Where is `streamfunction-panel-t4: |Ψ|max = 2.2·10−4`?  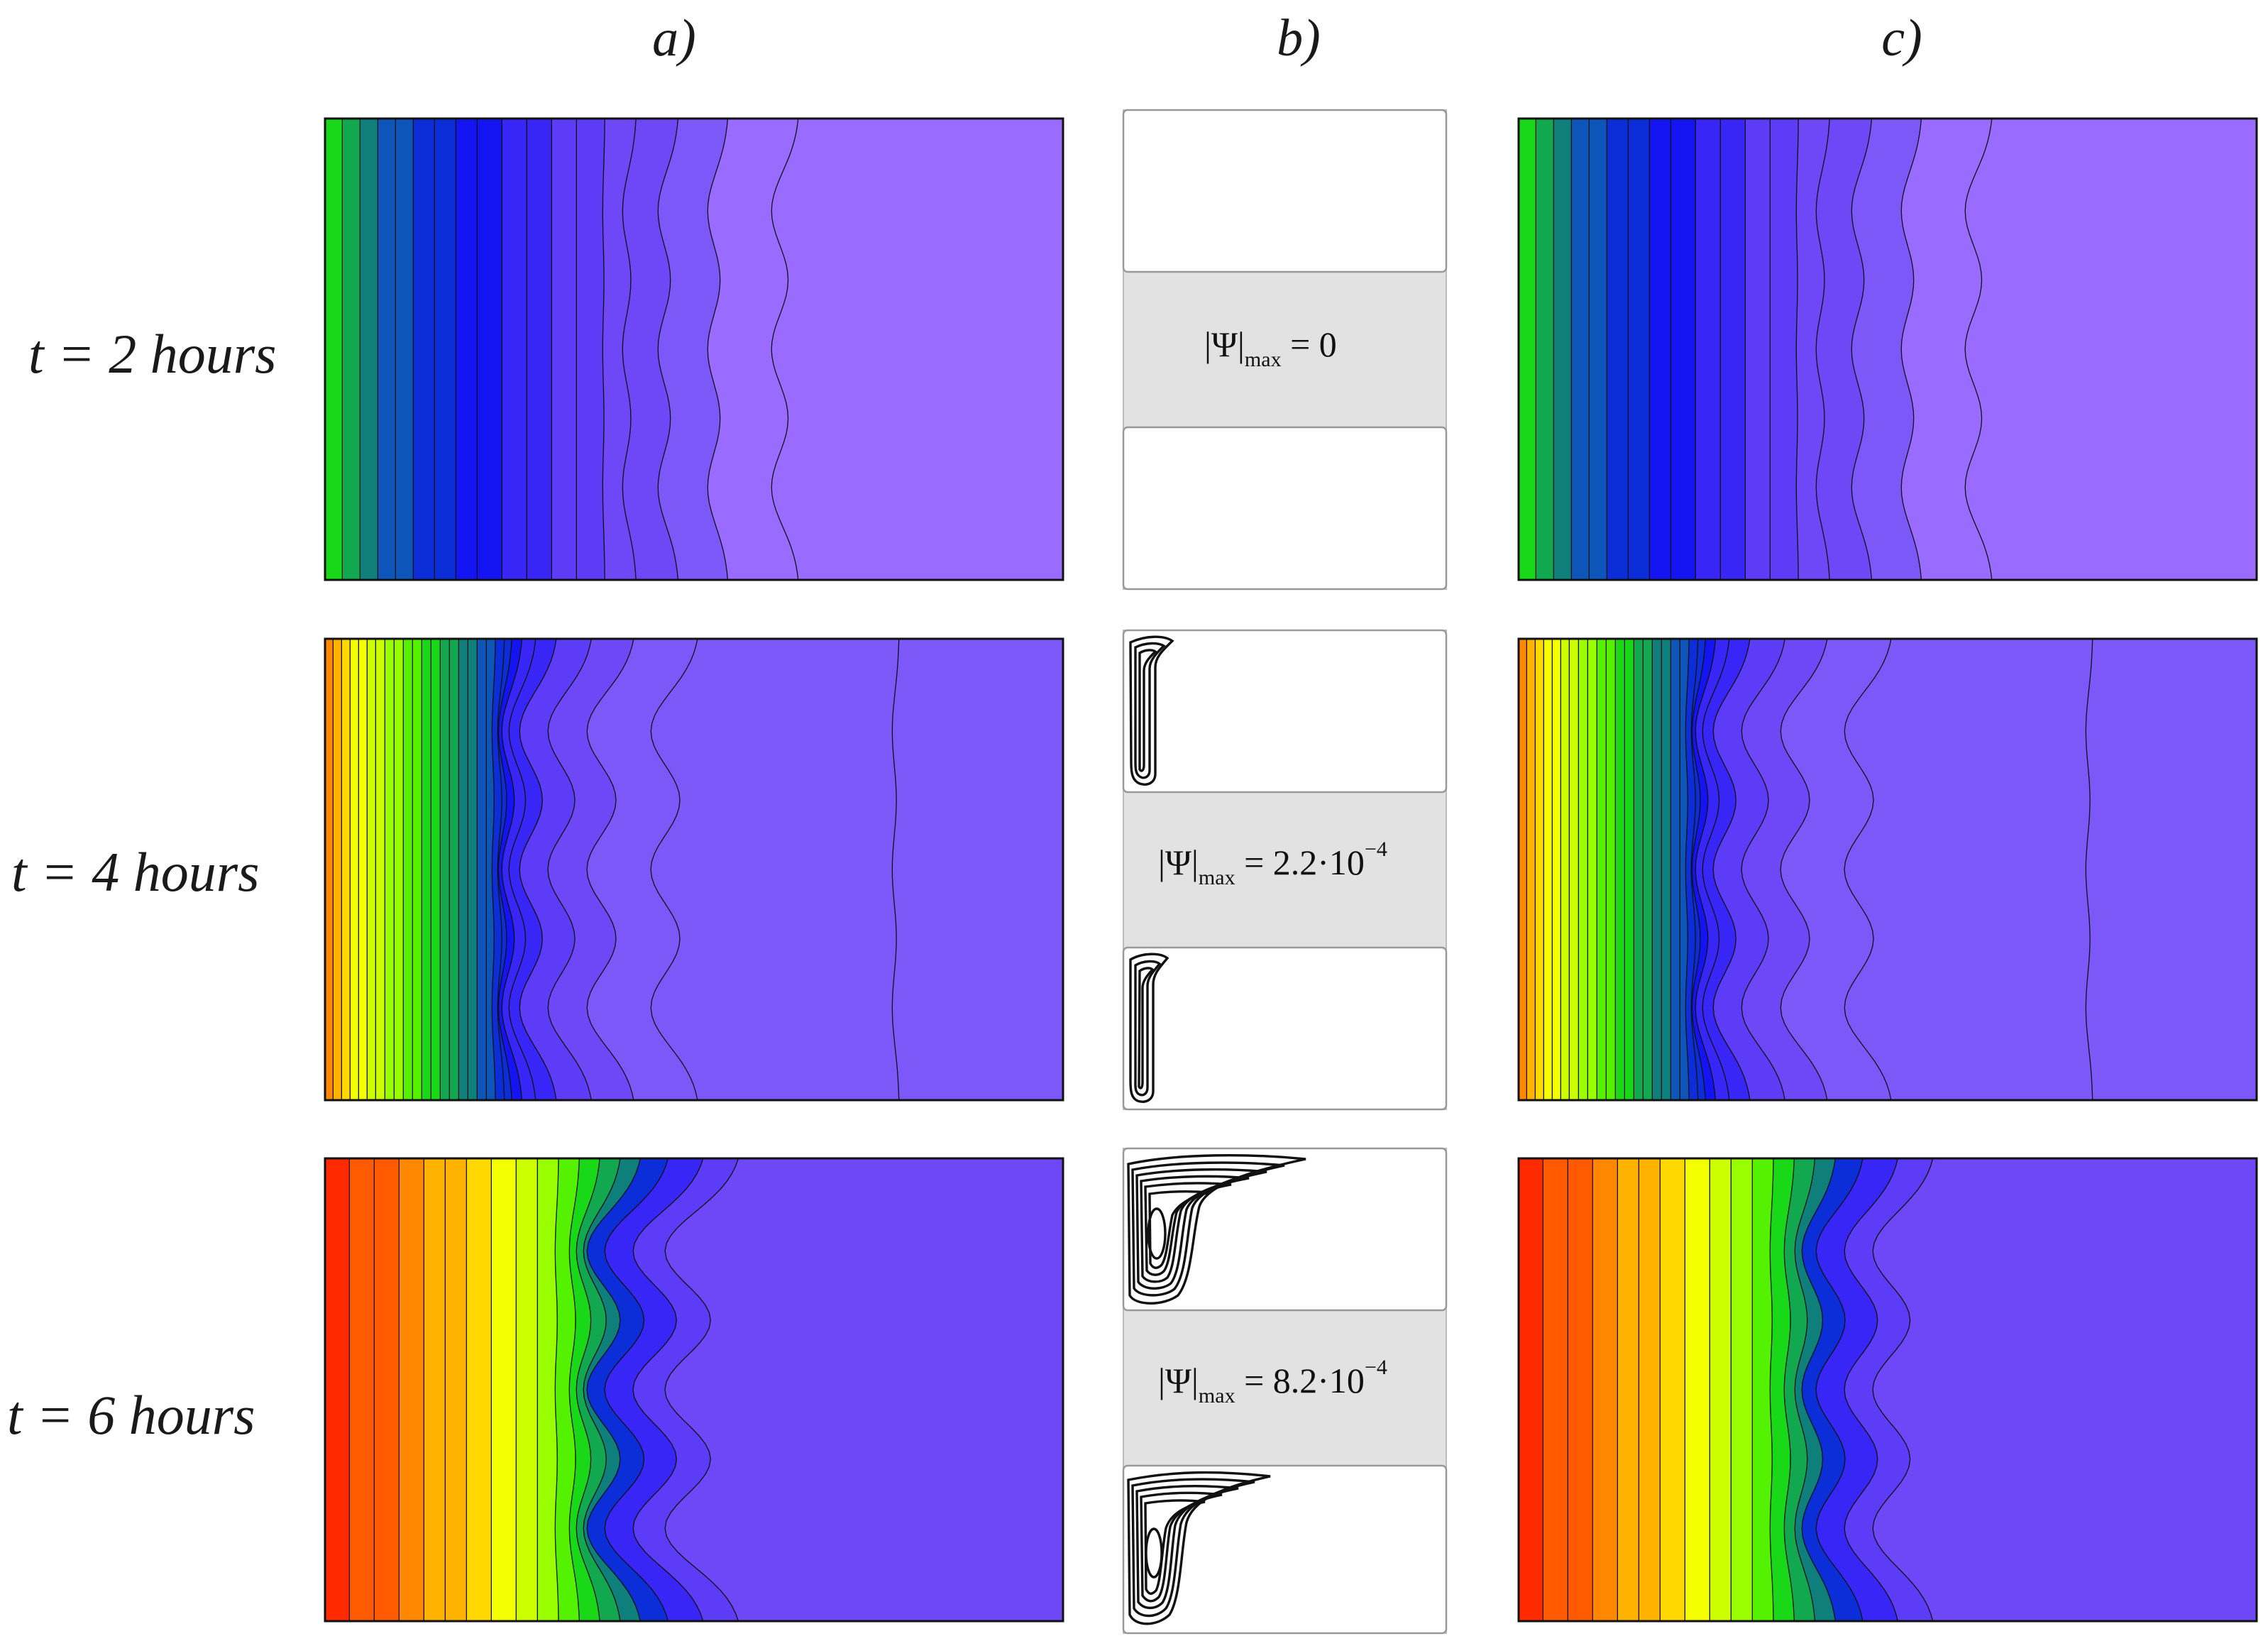
streamfunction-panel-t4: |Ψ|max = 2.2·10−4 is located at coordinates (1285, 870).